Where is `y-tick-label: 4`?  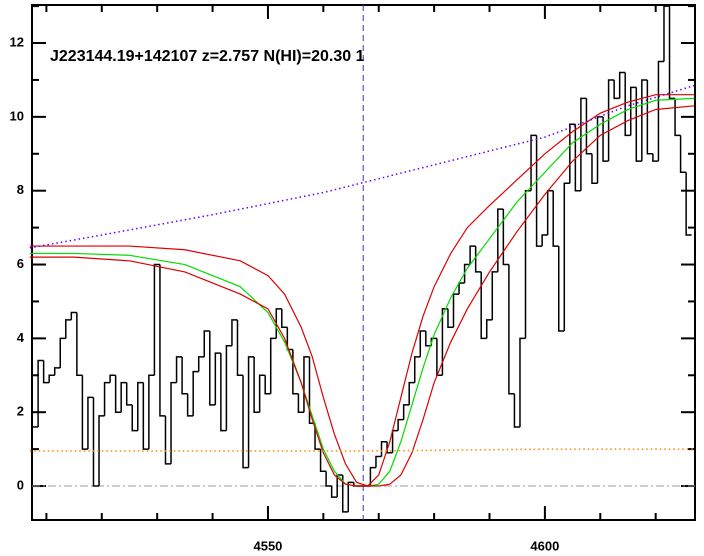
y-tick-label: 4 is located at coordinates (21, 337).